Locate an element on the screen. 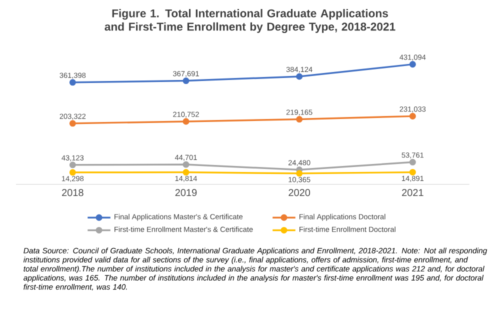  x-tick-label: 2018 is located at coordinates (73, 192).